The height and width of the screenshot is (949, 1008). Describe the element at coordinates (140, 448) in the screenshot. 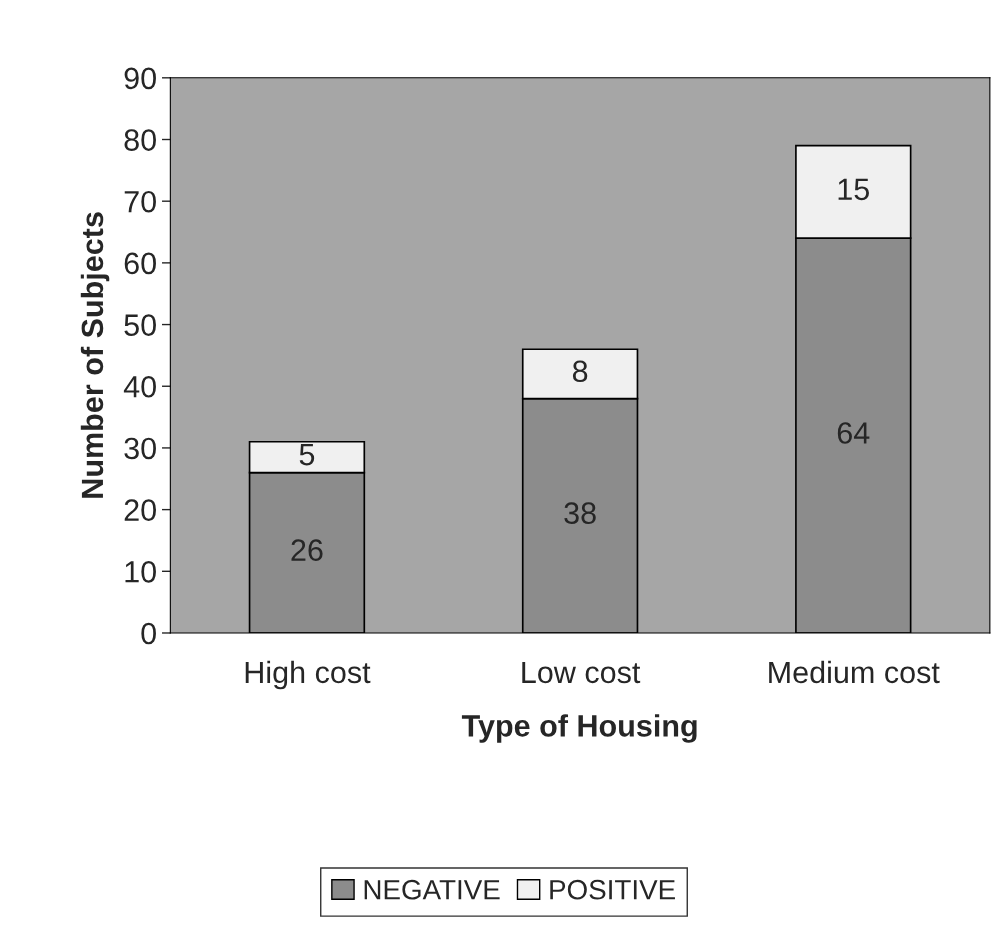

I see `y-tick-label: 30` at that location.